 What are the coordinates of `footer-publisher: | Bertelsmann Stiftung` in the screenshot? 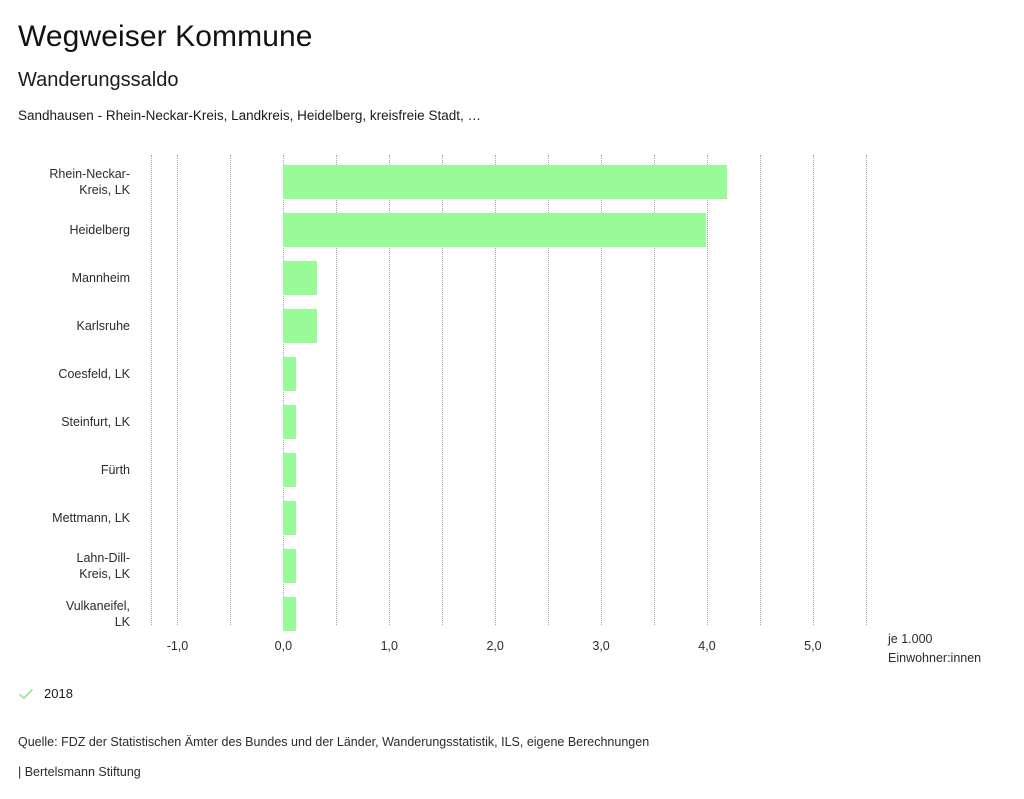 It's located at (79, 772).